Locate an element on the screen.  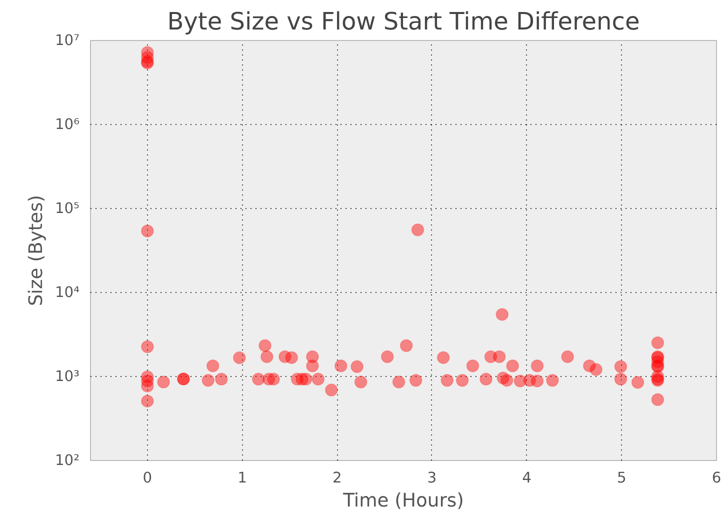
x-tick-label: 2 is located at coordinates (337, 478).